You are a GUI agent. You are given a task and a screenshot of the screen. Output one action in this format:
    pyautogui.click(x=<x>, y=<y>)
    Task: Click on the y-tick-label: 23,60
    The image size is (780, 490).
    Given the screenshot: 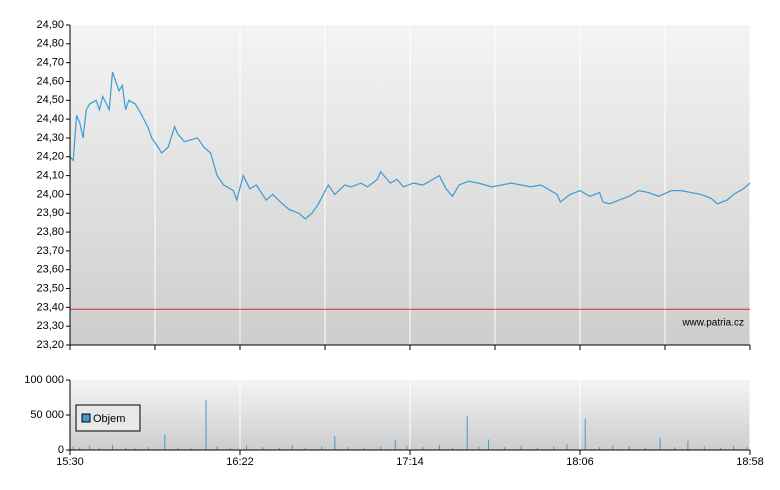 What is the action you would take?
    pyautogui.click(x=50, y=270)
    